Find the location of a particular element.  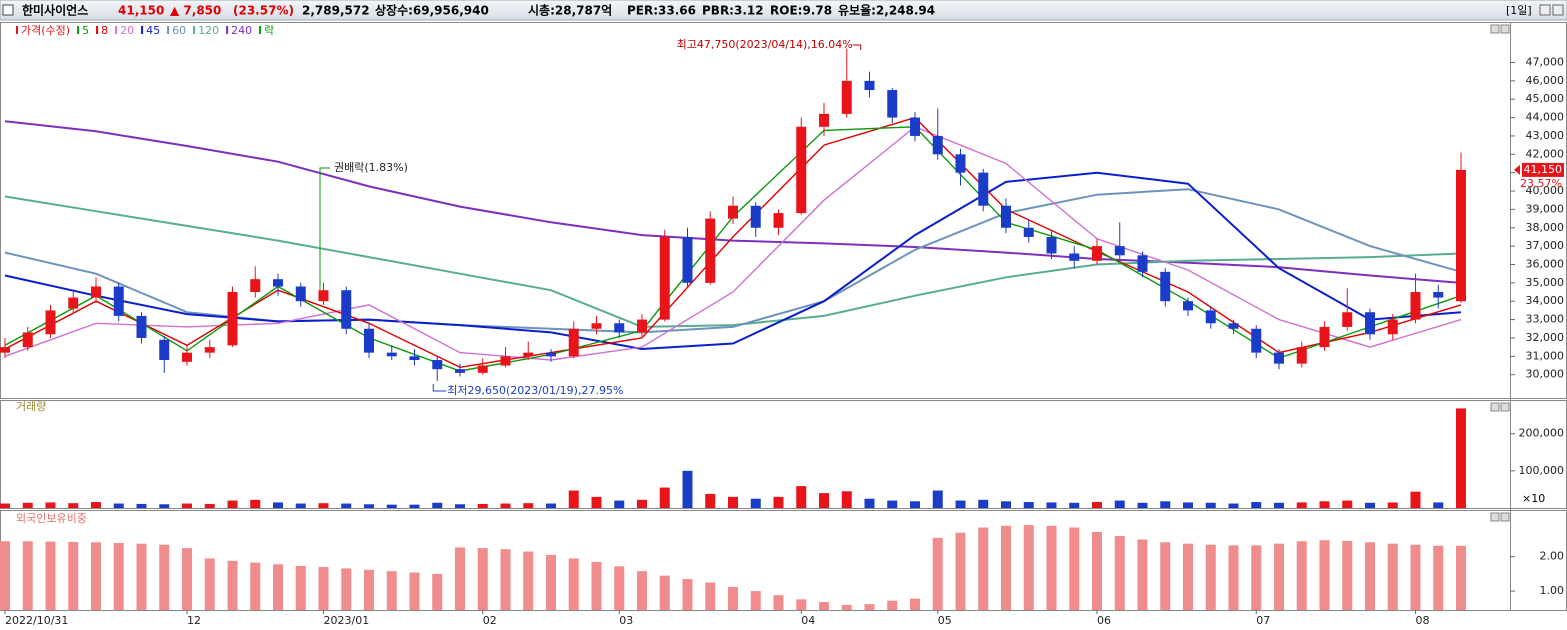

y-tick-label: 34,000 is located at coordinates (1545, 300).